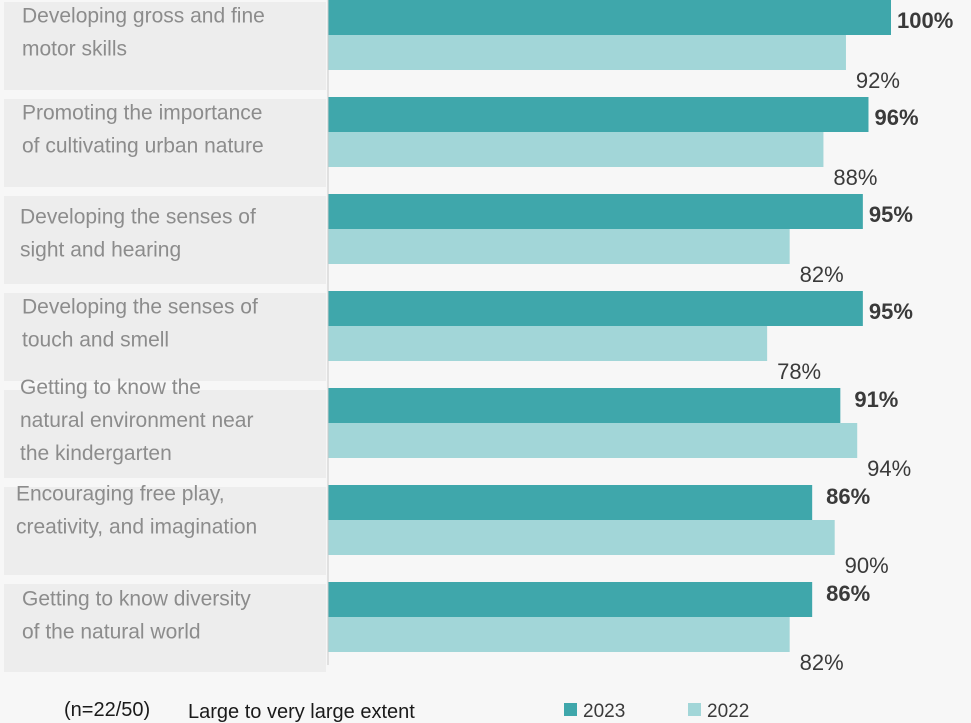 Image resolution: width=971 pixels, height=723 pixels. Describe the element at coordinates (142, 113) in the screenshot. I see `category-label: Promoting the importance` at that location.